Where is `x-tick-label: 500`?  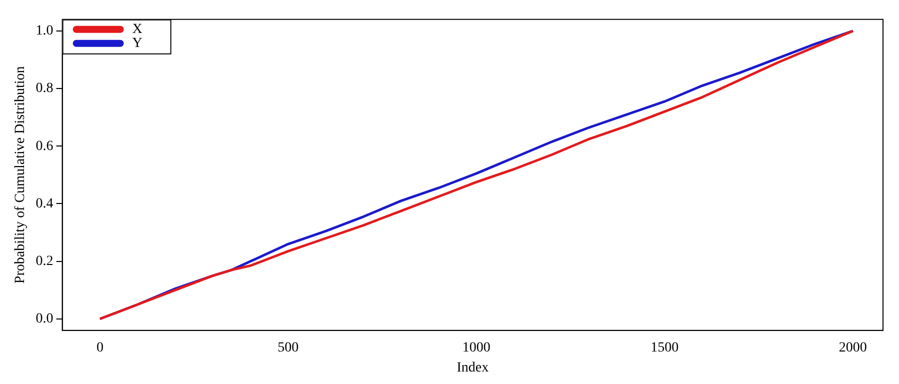 x-tick-label: 500 is located at coordinates (288, 348).